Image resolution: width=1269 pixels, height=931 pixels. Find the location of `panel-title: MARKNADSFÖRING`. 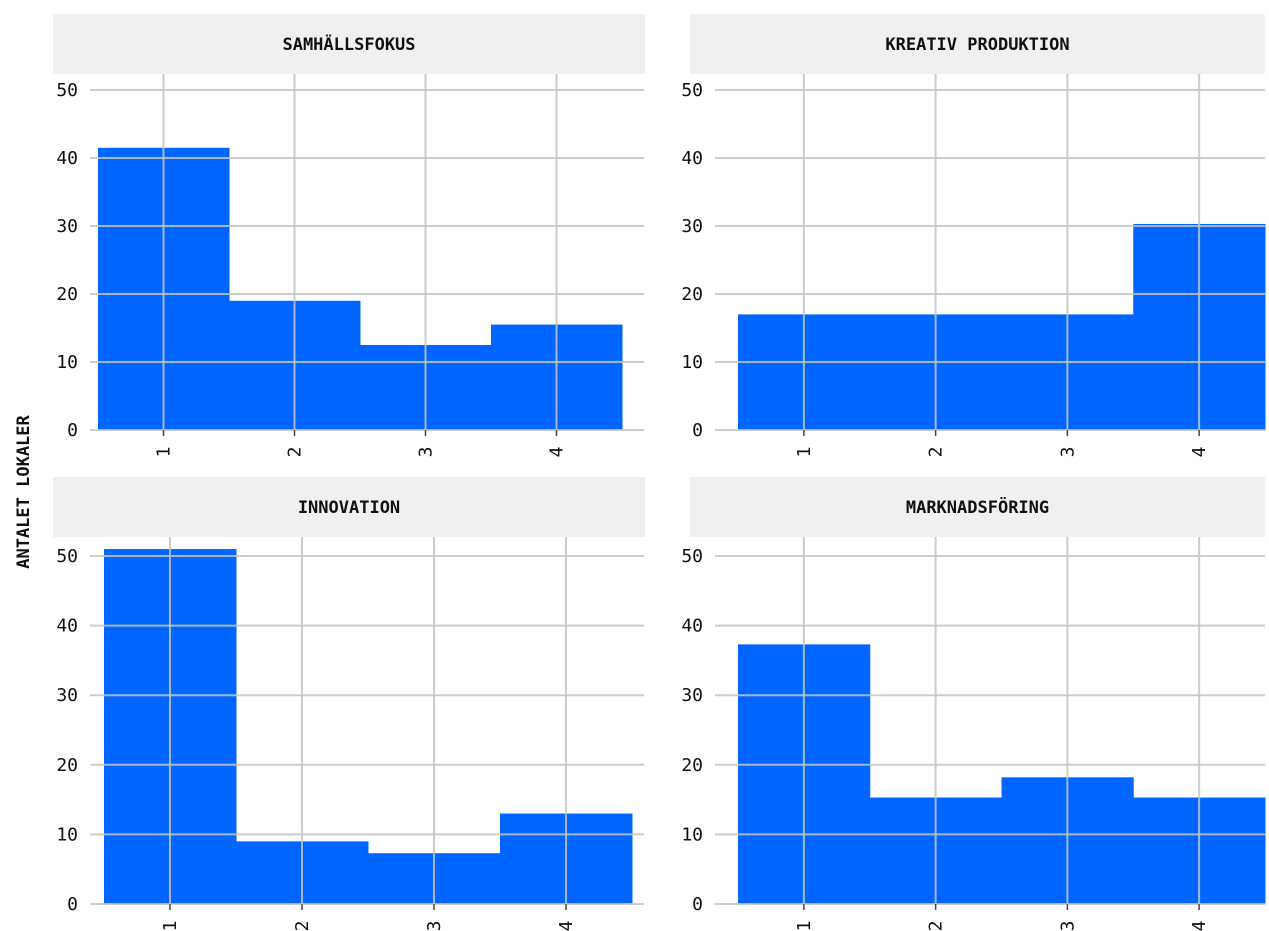

panel-title: MARKNADSFÖRING is located at coordinates (977, 507).